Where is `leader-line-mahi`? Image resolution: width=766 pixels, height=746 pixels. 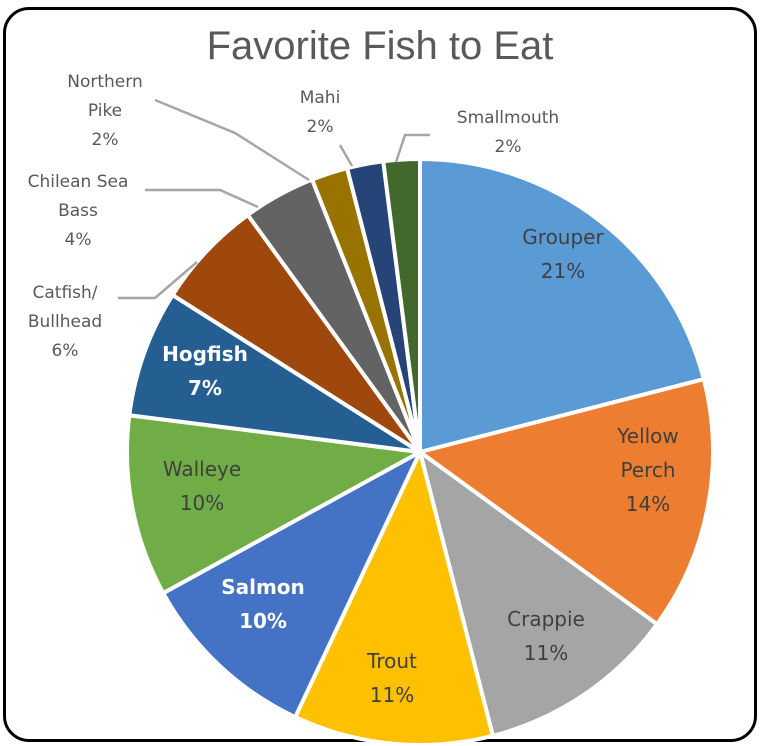 leader-line-mahi is located at coordinates (346, 155).